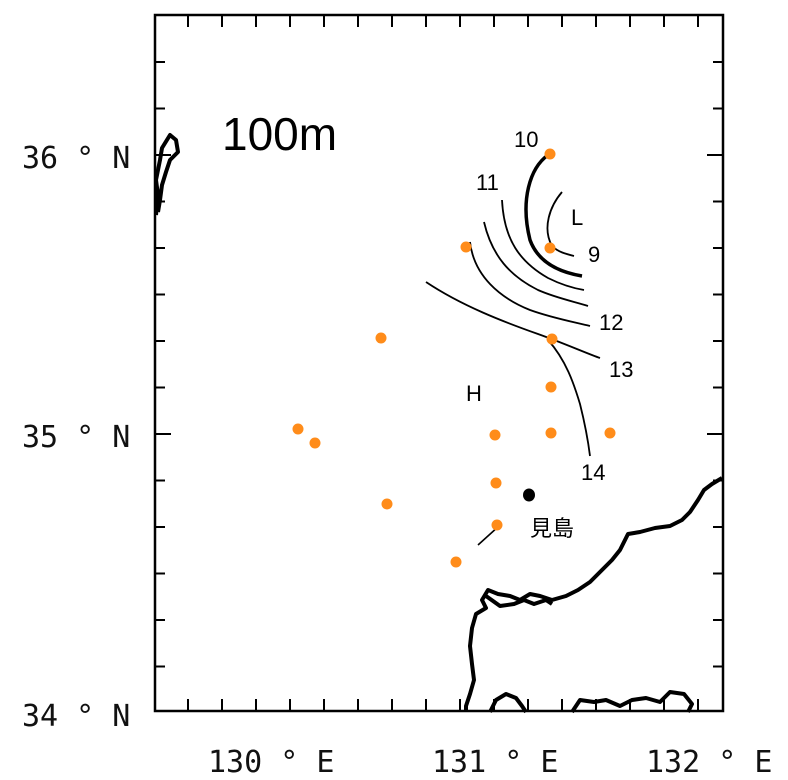 Image resolution: width=788 pixels, height=780 pixels. I want to click on depth-label: 100m, so click(279, 134).